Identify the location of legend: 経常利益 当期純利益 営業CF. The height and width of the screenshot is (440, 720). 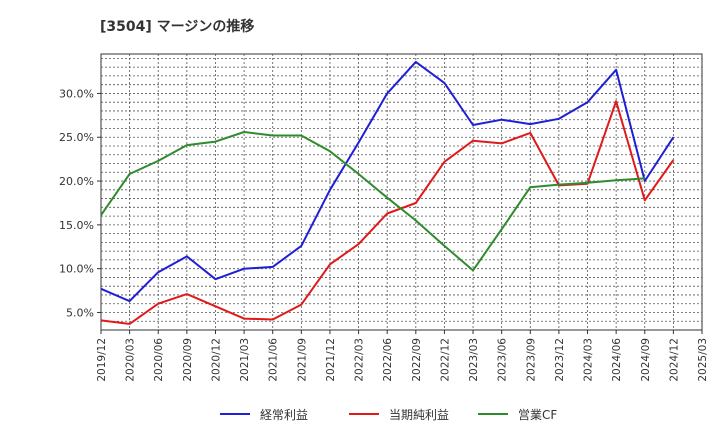
(388, 415).